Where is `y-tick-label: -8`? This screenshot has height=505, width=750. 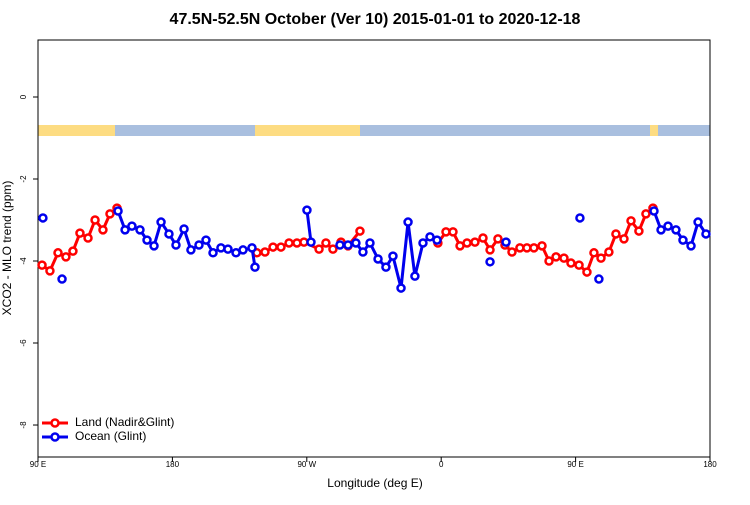
y-tick-label: -8 is located at coordinates (23, 425).